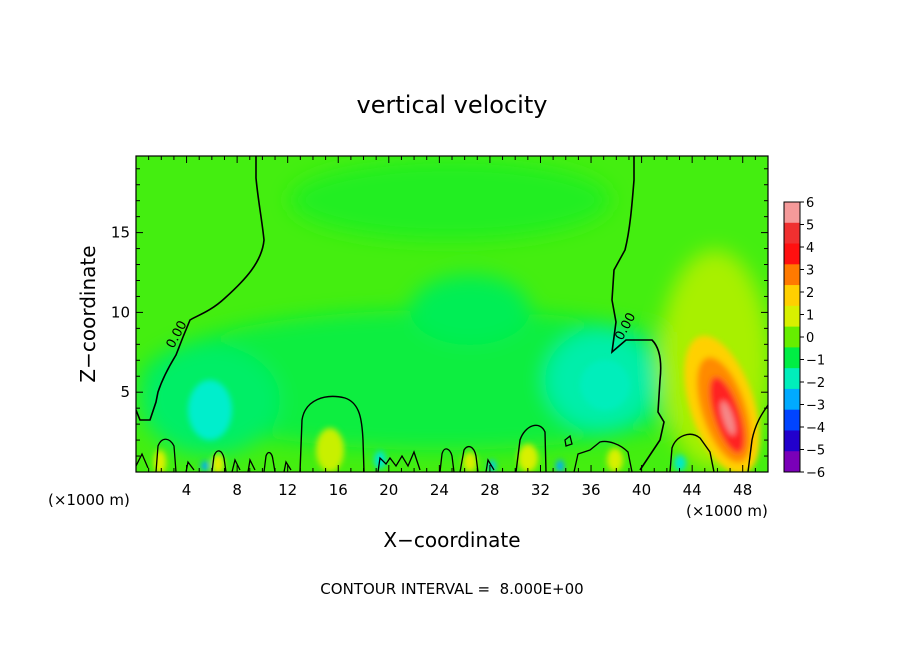 This screenshot has width=904, height=658. Describe the element at coordinates (727, 511) in the screenshot. I see `x-unit-right: (×1000 m)` at that location.